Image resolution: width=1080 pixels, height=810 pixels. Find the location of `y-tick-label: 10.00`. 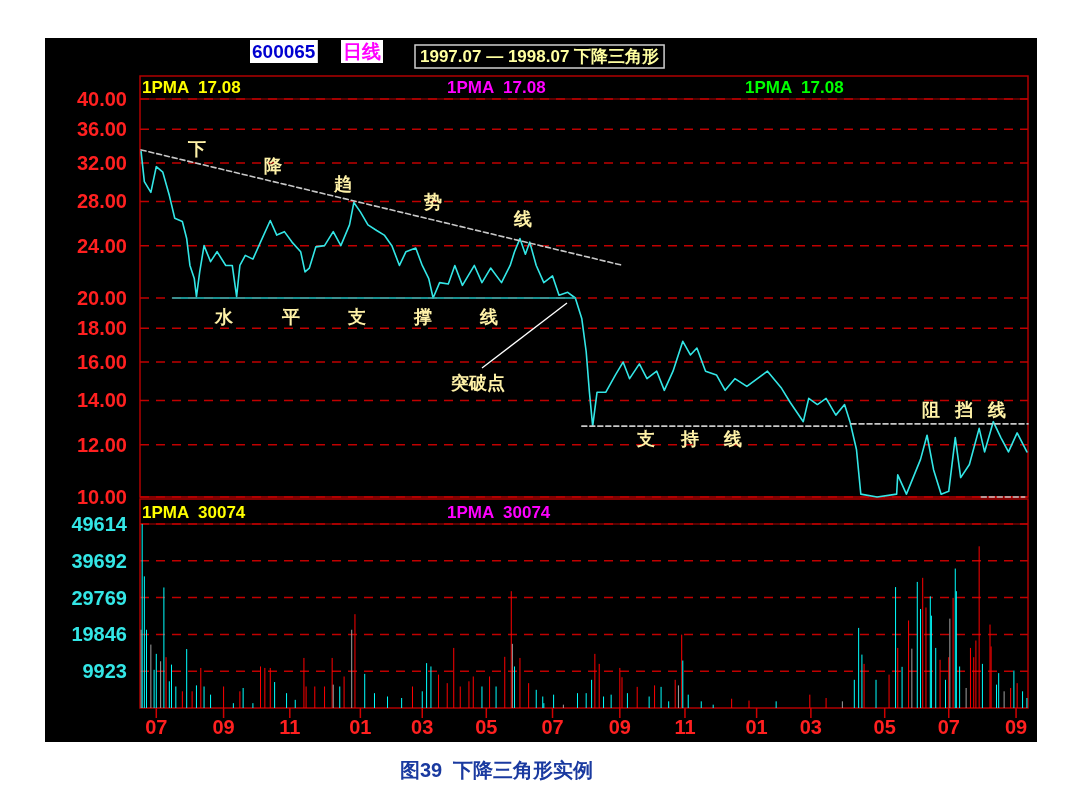

y-tick-label: 10.00 is located at coordinates (101, 497).